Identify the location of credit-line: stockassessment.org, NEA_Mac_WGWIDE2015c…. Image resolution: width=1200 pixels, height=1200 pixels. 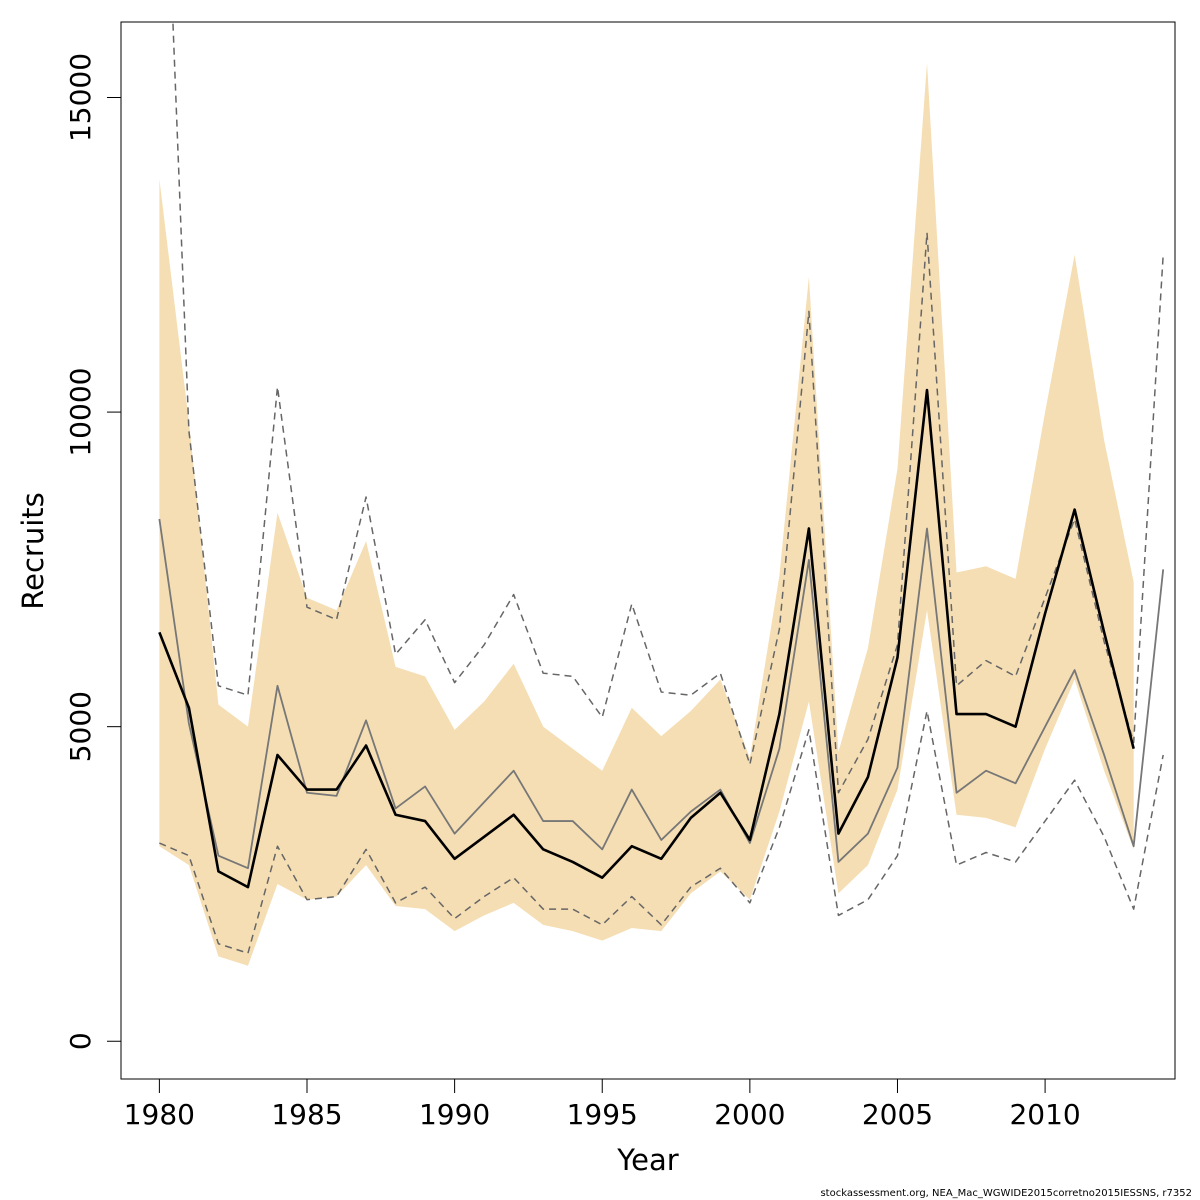
(1006, 1193).